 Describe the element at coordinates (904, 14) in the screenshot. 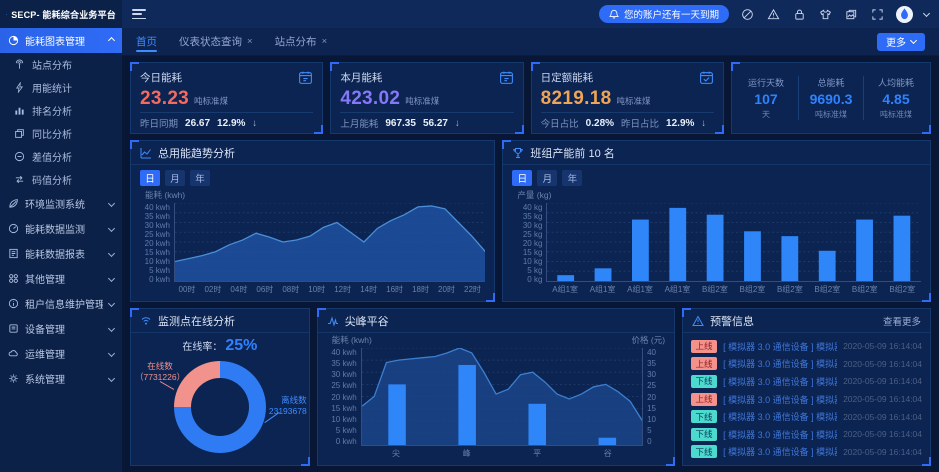

I see `user-avatar` at that location.